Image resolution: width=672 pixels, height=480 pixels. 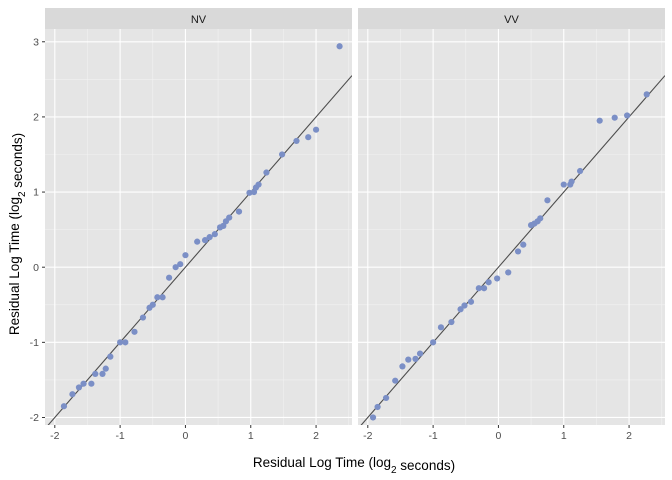 What do you see at coordinates (37, 230) in the screenshot?
I see `y-axis-ticks: -2 -1 0 1 2 3` at bounding box center [37, 230].